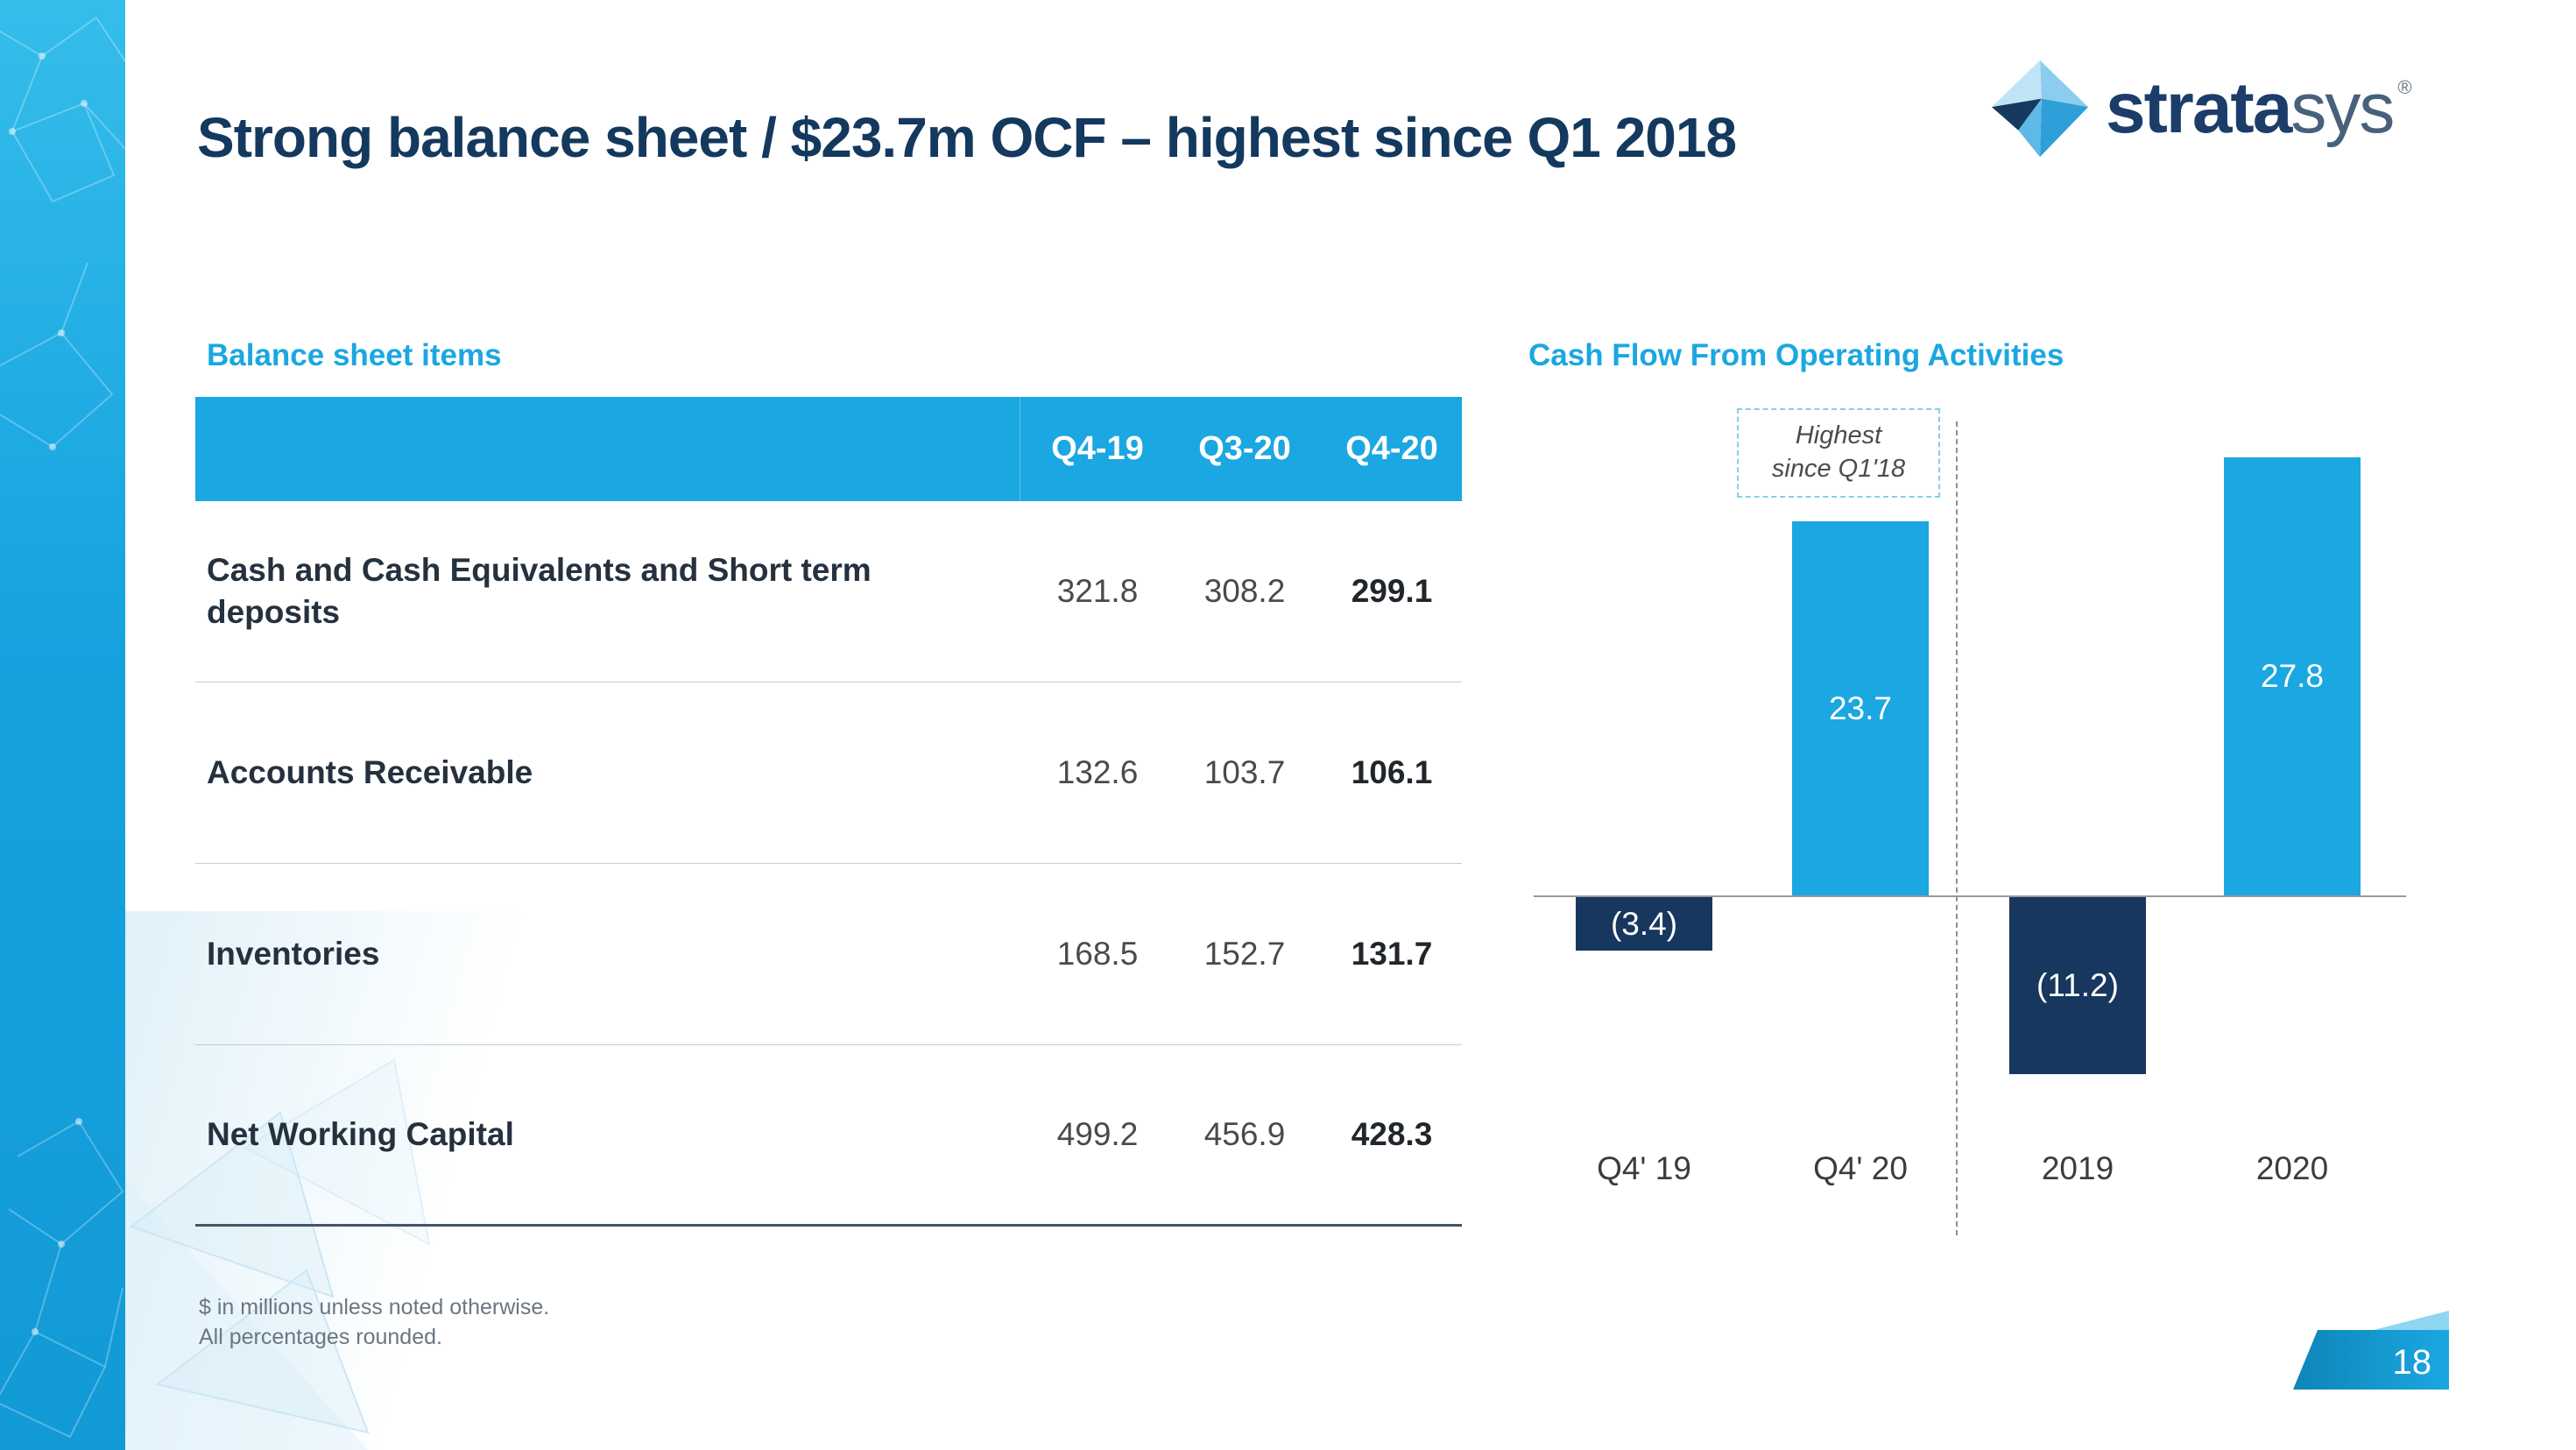  I want to click on page-number-flag: 18, so click(2371, 1350).